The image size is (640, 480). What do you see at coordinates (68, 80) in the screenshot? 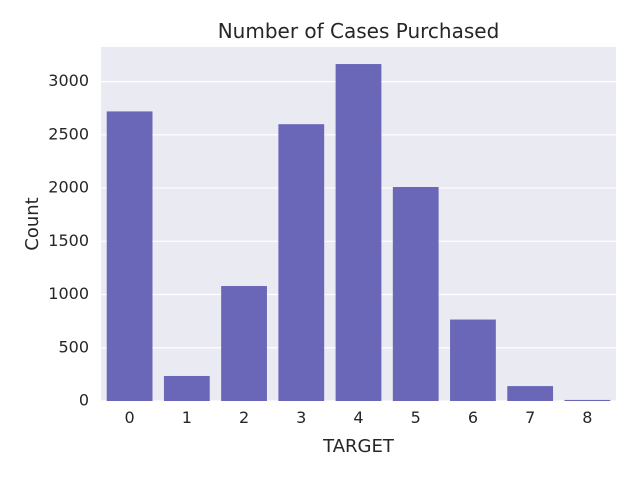
I see `y-tick-label: 3000` at bounding box center [68, 80].